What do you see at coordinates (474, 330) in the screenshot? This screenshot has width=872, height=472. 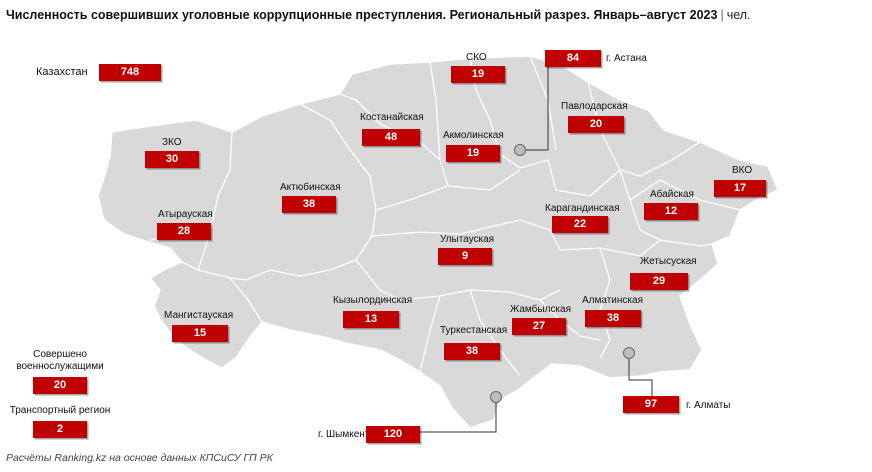 I see `turkestan-label: Туркестанская` at bounding box center [474, 330].